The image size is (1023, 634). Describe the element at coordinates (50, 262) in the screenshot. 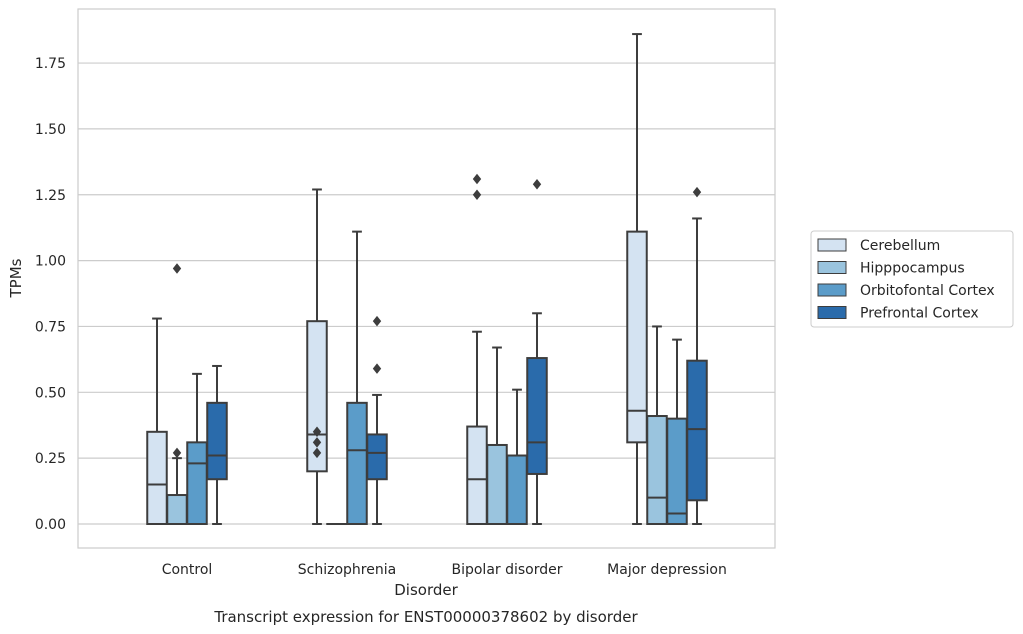

I see `y-tick-label: 1.00` at that location.